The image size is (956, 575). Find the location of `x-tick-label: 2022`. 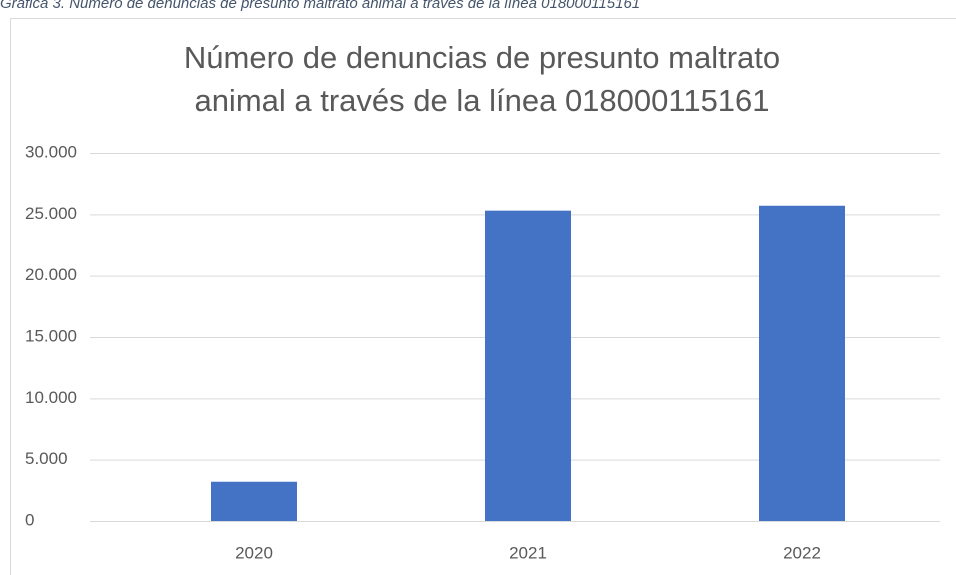

x-tick-label: 2022 is located at coordinates (802, 552).